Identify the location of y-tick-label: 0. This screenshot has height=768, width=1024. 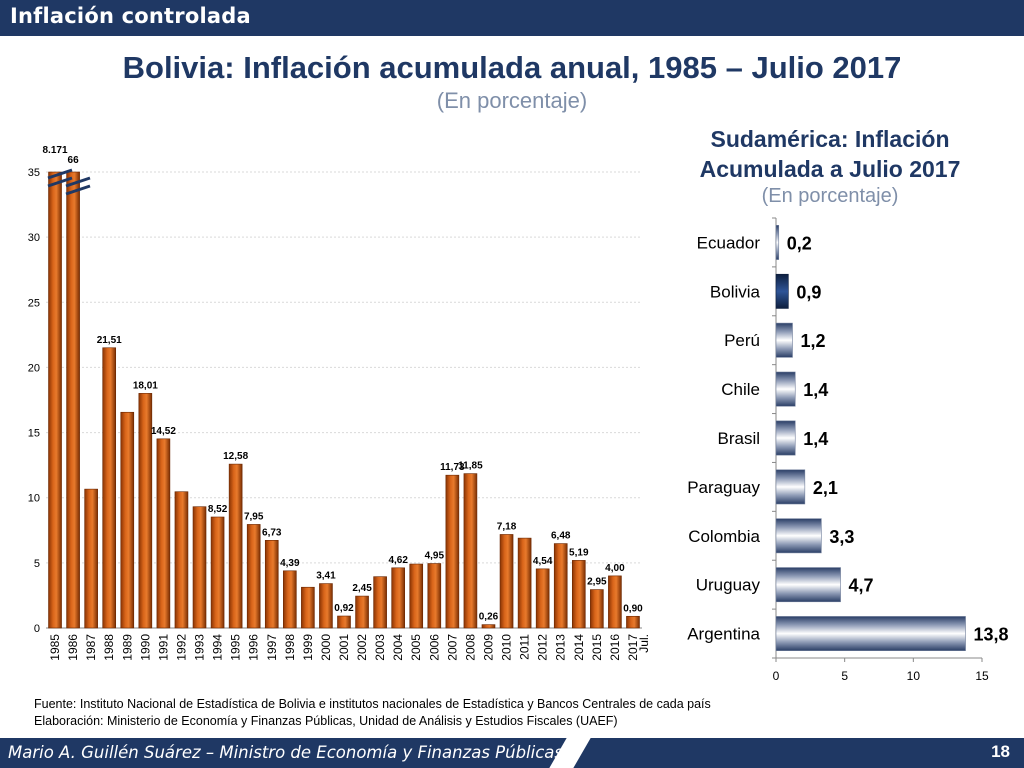
(37, 629).